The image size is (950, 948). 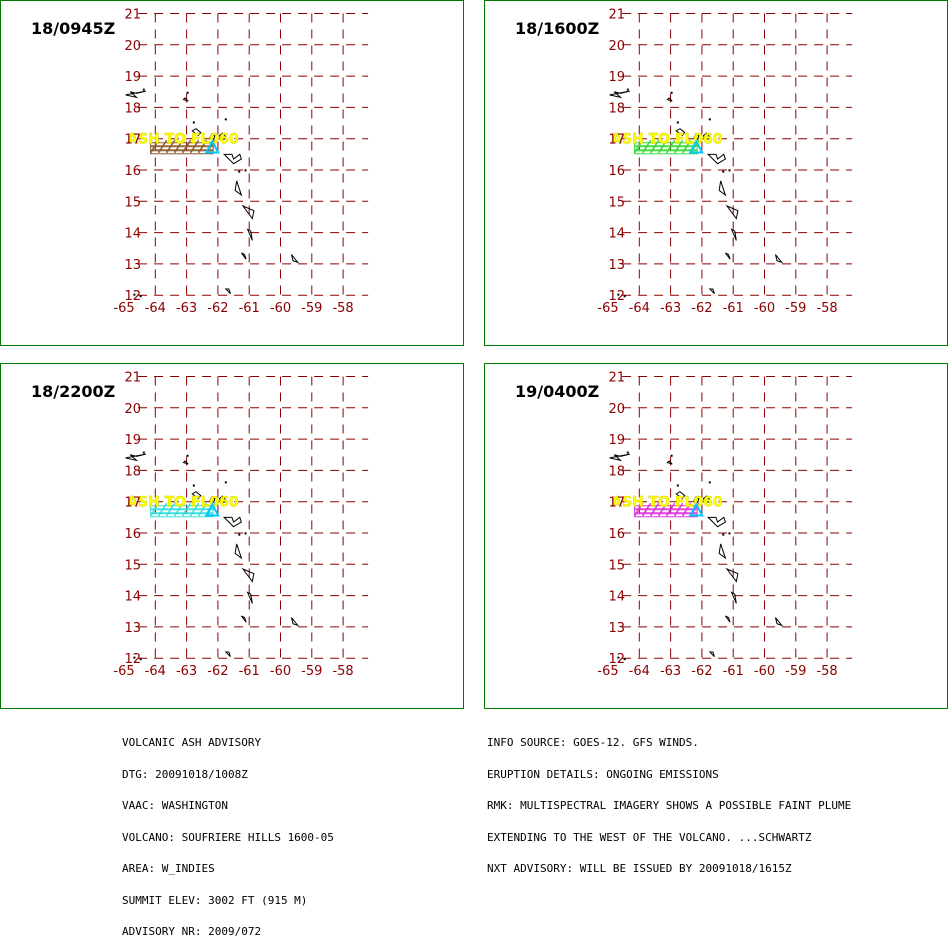 I want to click on lat-tick-label: 12, so click(x=132, y=296).